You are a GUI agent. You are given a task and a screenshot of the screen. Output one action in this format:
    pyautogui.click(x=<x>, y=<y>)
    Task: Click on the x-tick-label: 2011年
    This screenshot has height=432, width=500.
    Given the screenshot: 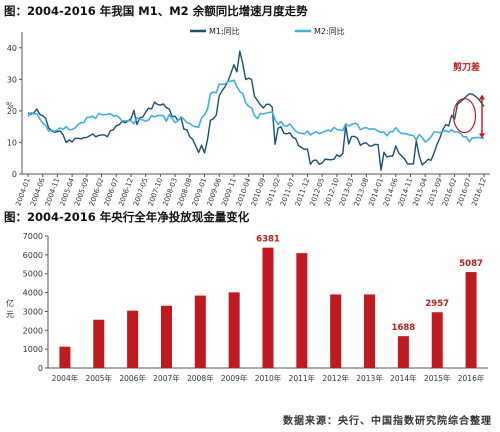 What is the action you would take?
    pyautogui.click(x=302, y=378)
    